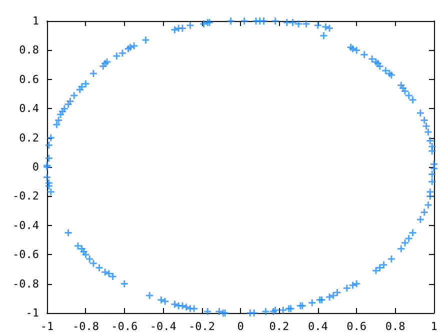 The image size is (448, 336). What do you see at coordinates (279, 326) in the screenshot?
I see `x-tick-label: 0.2` at bounding box center [279, 326].